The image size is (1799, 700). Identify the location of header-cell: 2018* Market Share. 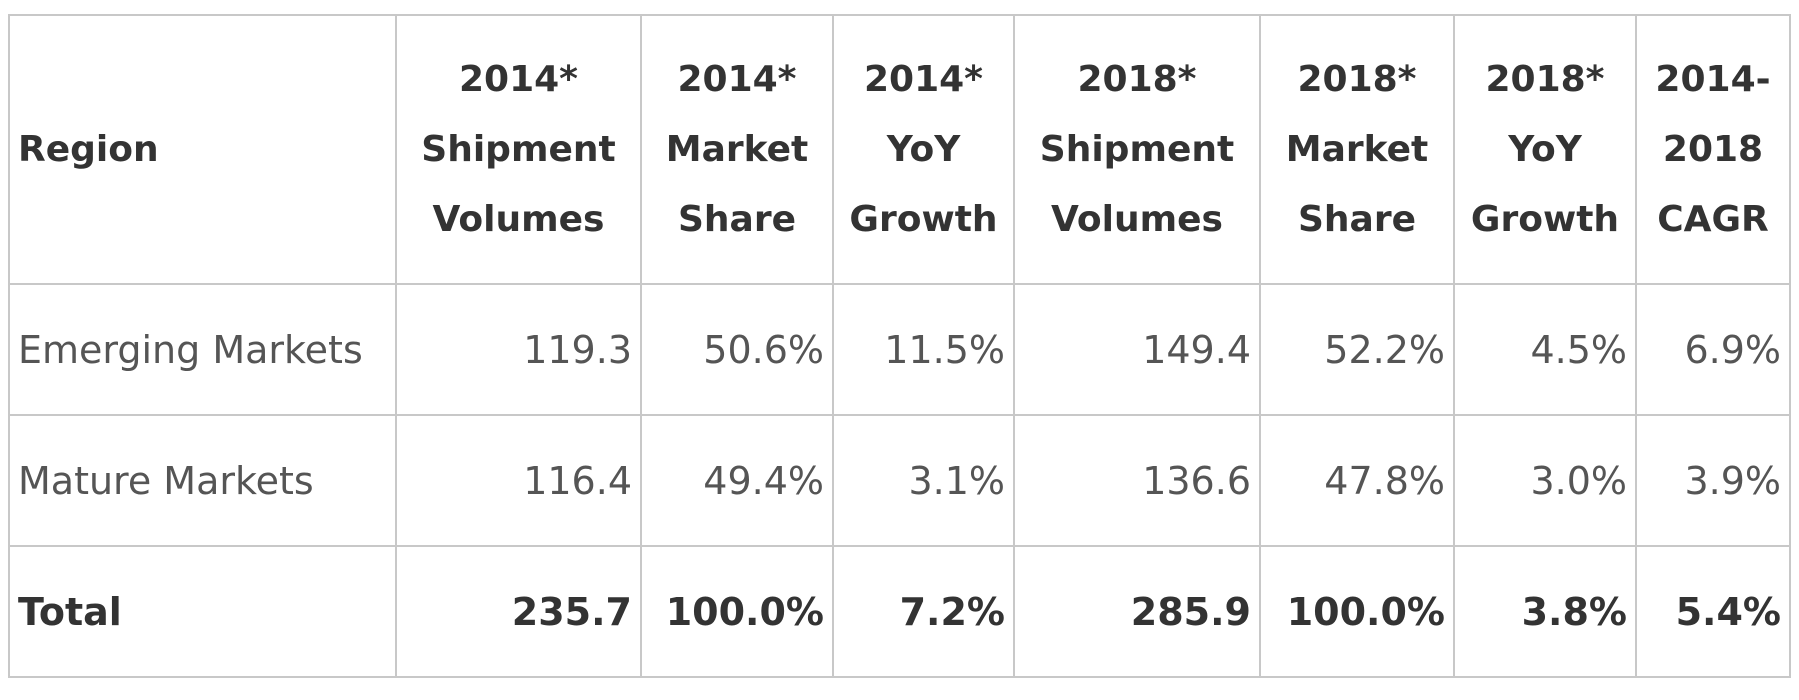
(1357, 149).